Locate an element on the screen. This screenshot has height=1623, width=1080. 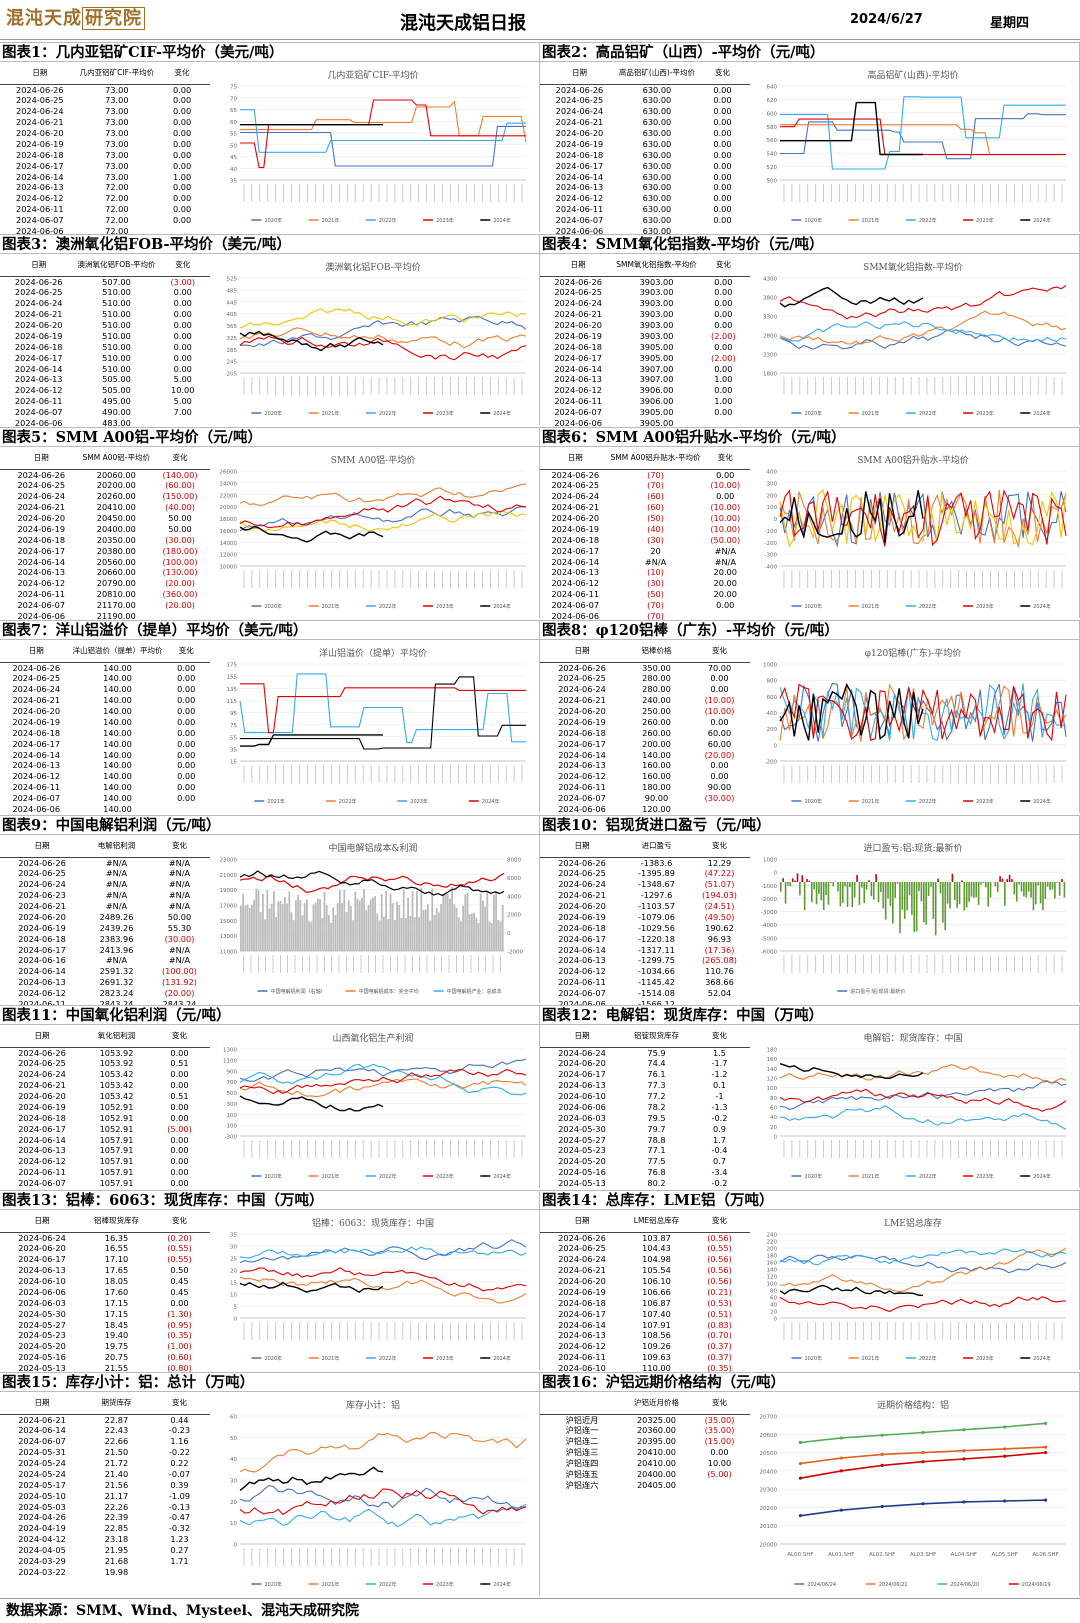
table-row: 2024-06-17 76.1 -1.2 is located at coordinates (645, 1074).